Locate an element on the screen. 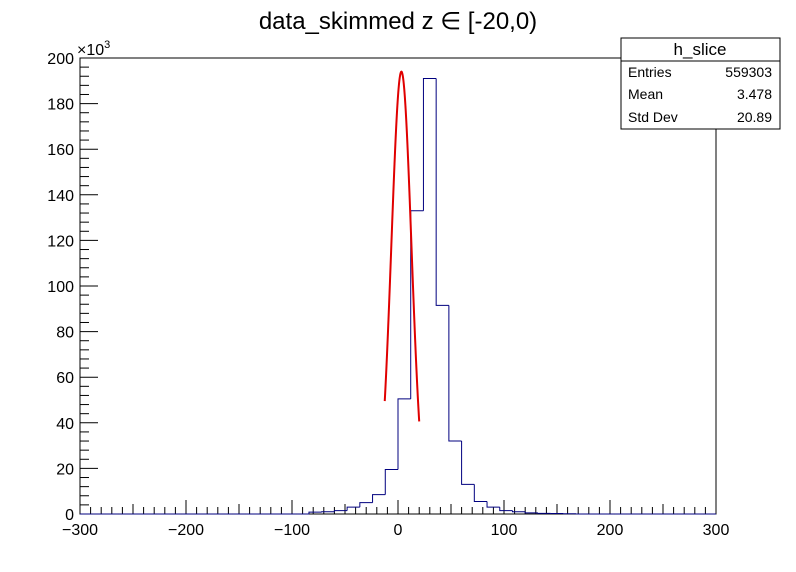  y-tick-label: 20 is located at coordinates (65, 469).